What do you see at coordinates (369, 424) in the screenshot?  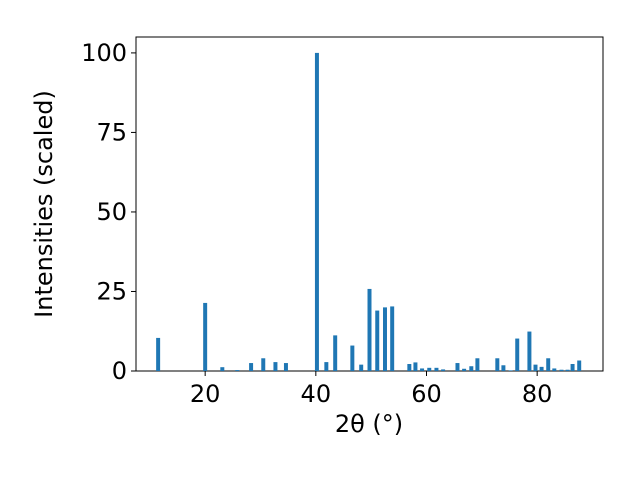 I see `x-axis-label: 2θ (°)` at bounding box center [369, 424].